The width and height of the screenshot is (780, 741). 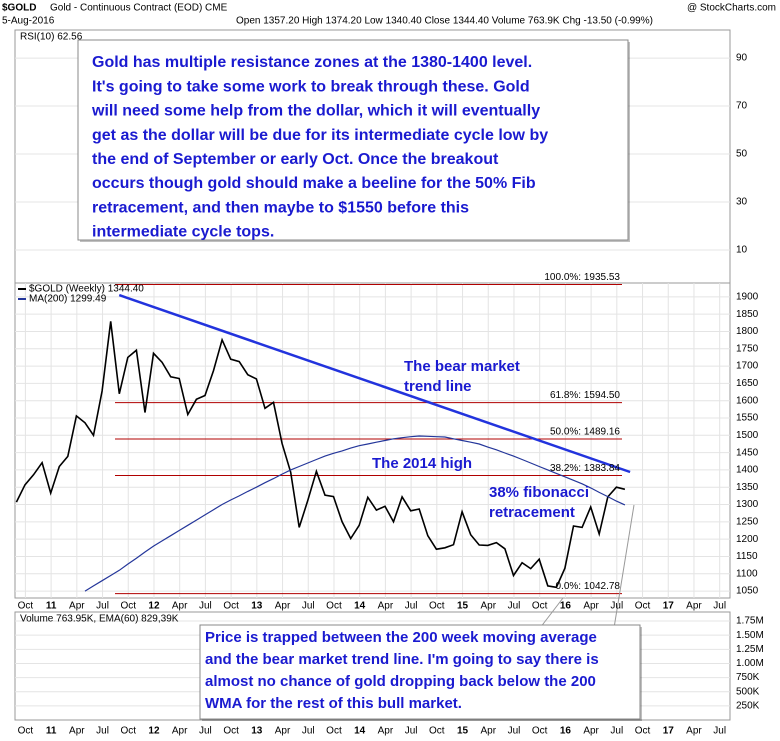 I want to click on y-tick-label: 1100, so click(x=747, y=573).